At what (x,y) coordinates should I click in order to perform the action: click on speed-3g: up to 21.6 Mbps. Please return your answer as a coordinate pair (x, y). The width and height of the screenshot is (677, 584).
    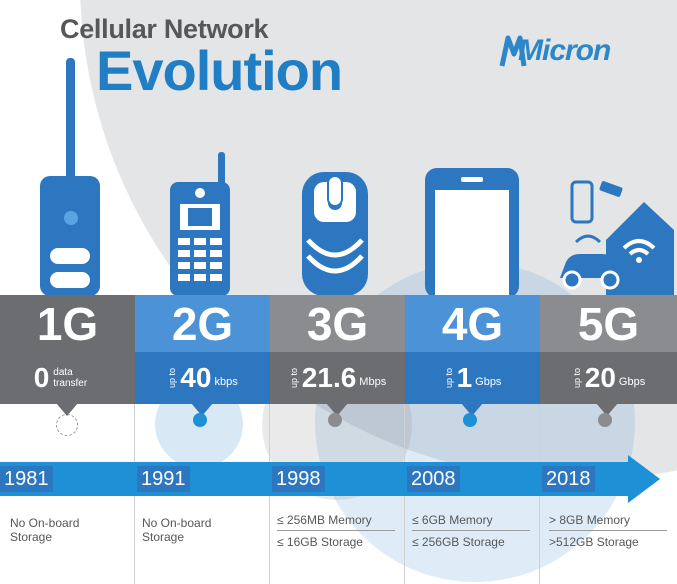
    Looking at the image, I should click on (337, 378).